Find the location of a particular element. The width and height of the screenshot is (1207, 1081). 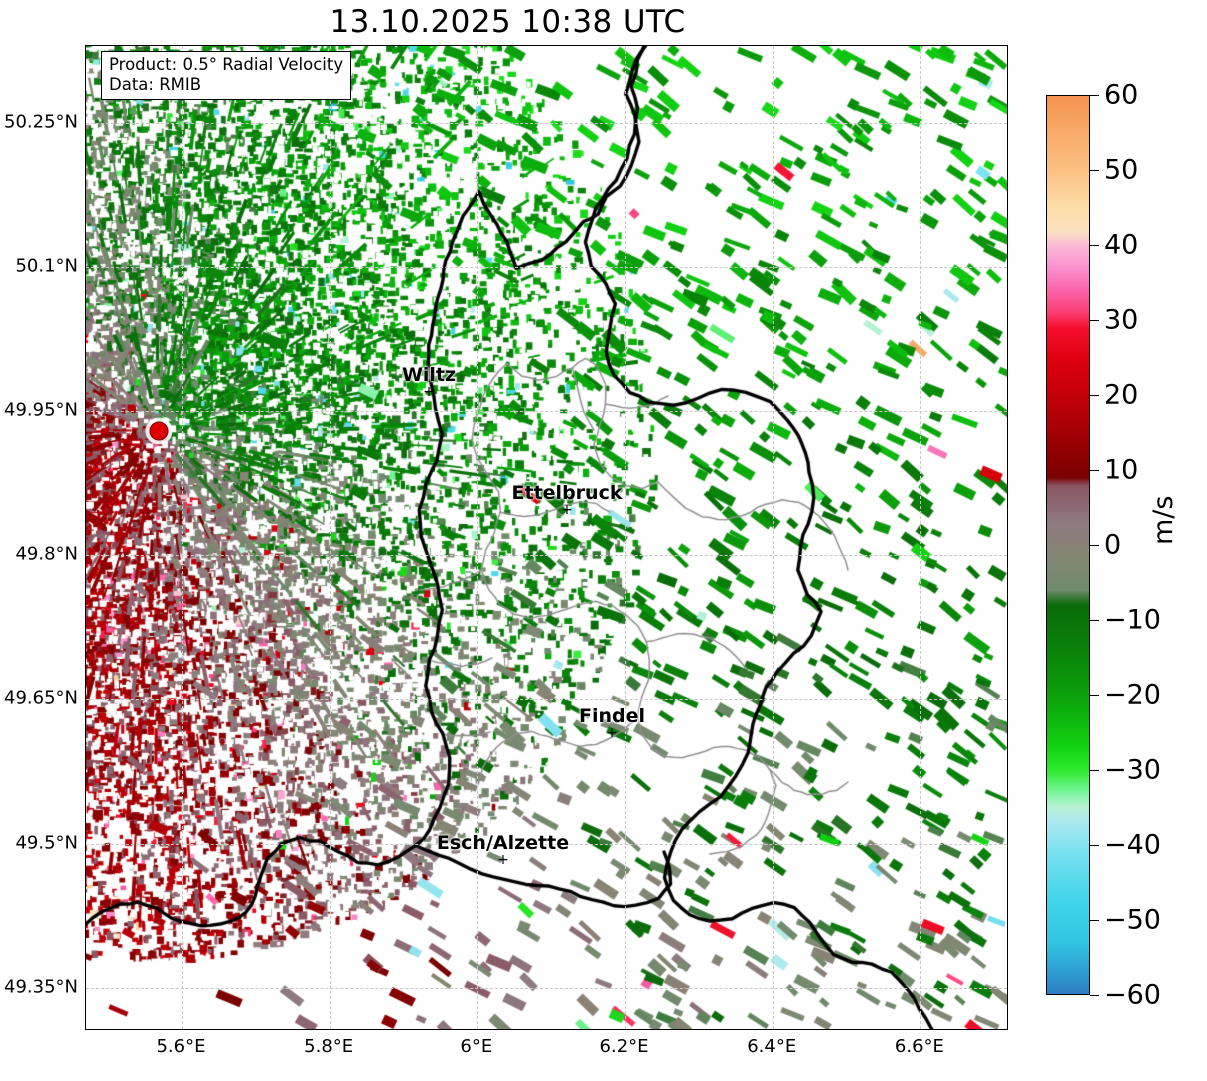

info-product-line: Product: 0.5° Radial Velocity is located at coordinates (226, 64).